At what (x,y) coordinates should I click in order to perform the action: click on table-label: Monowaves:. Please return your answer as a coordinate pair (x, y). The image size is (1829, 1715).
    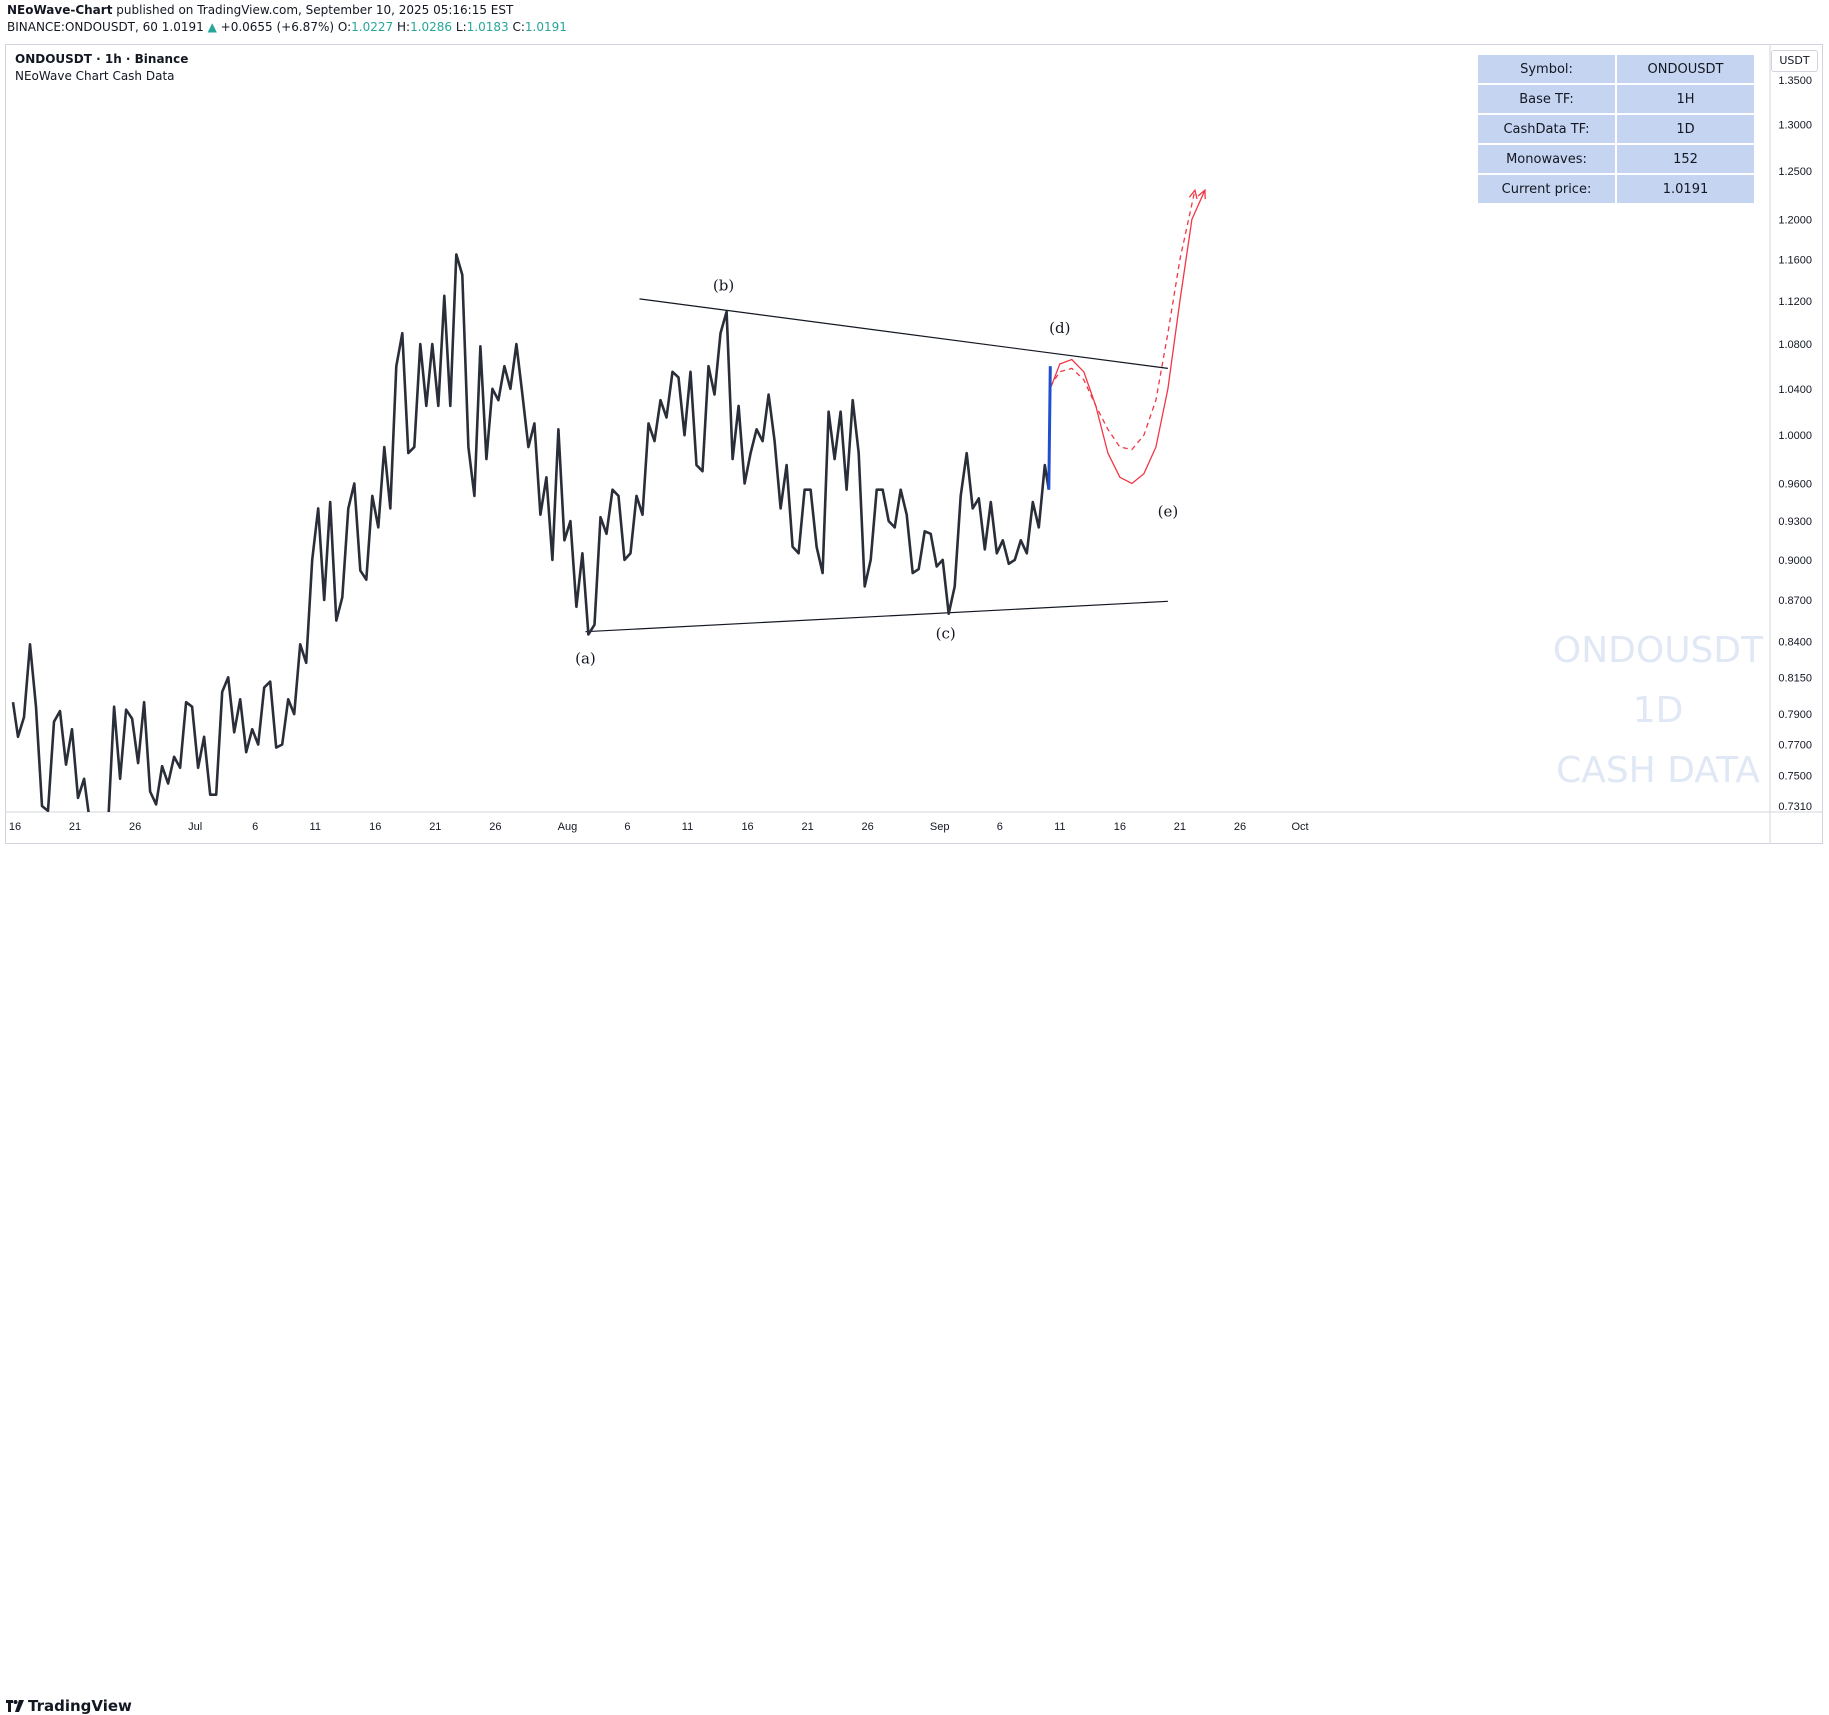
    Looking at the image, I should click on (1546, 159).